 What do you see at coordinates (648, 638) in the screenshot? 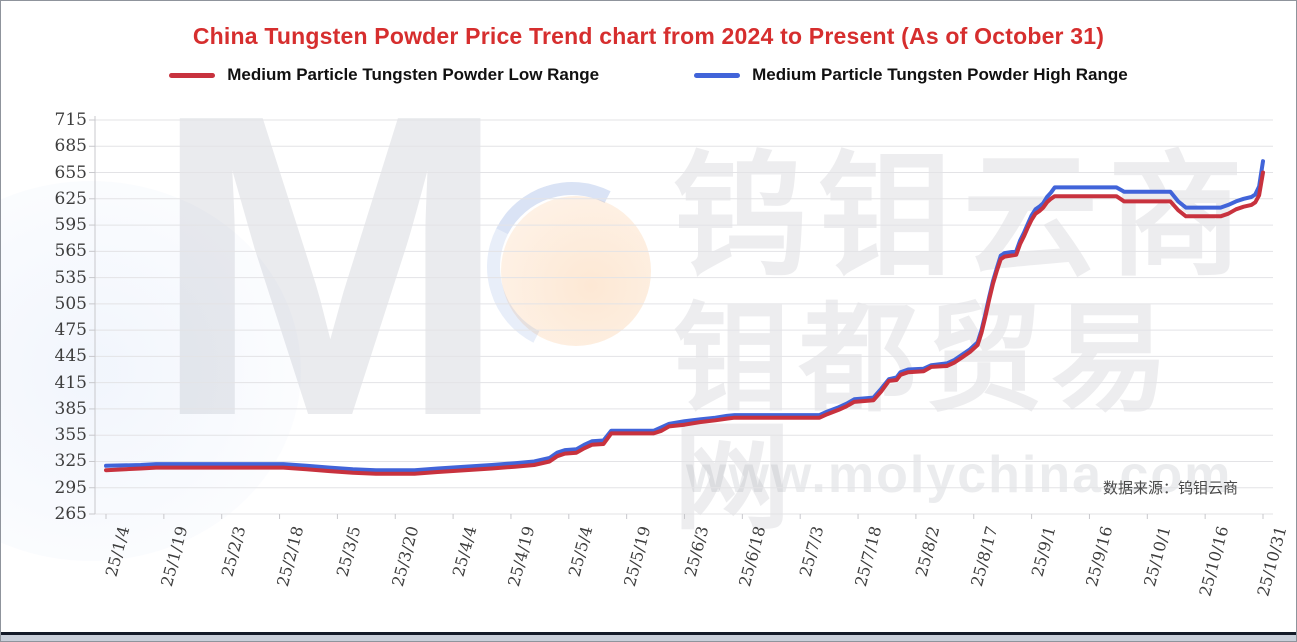
I see `bottom-bar` at bounding box center [648, 638].